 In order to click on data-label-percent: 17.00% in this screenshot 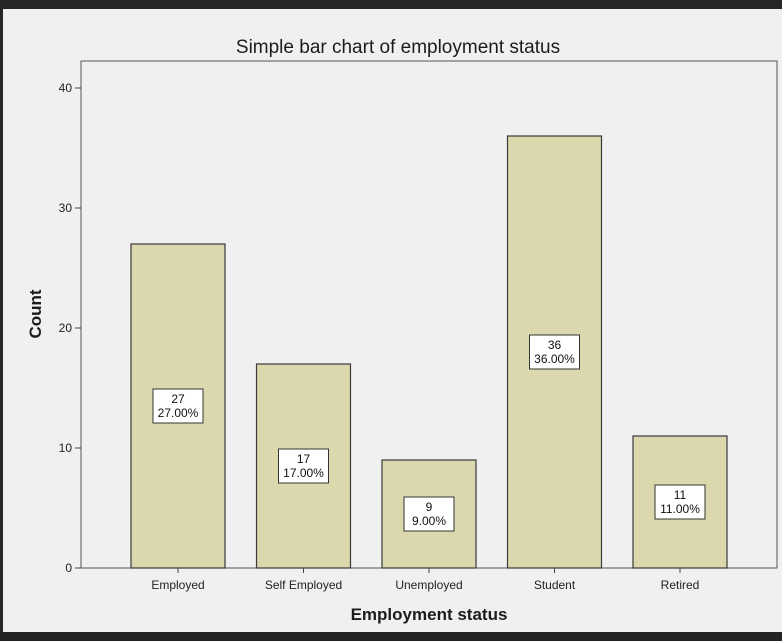, I will do `click(303, 473)`.